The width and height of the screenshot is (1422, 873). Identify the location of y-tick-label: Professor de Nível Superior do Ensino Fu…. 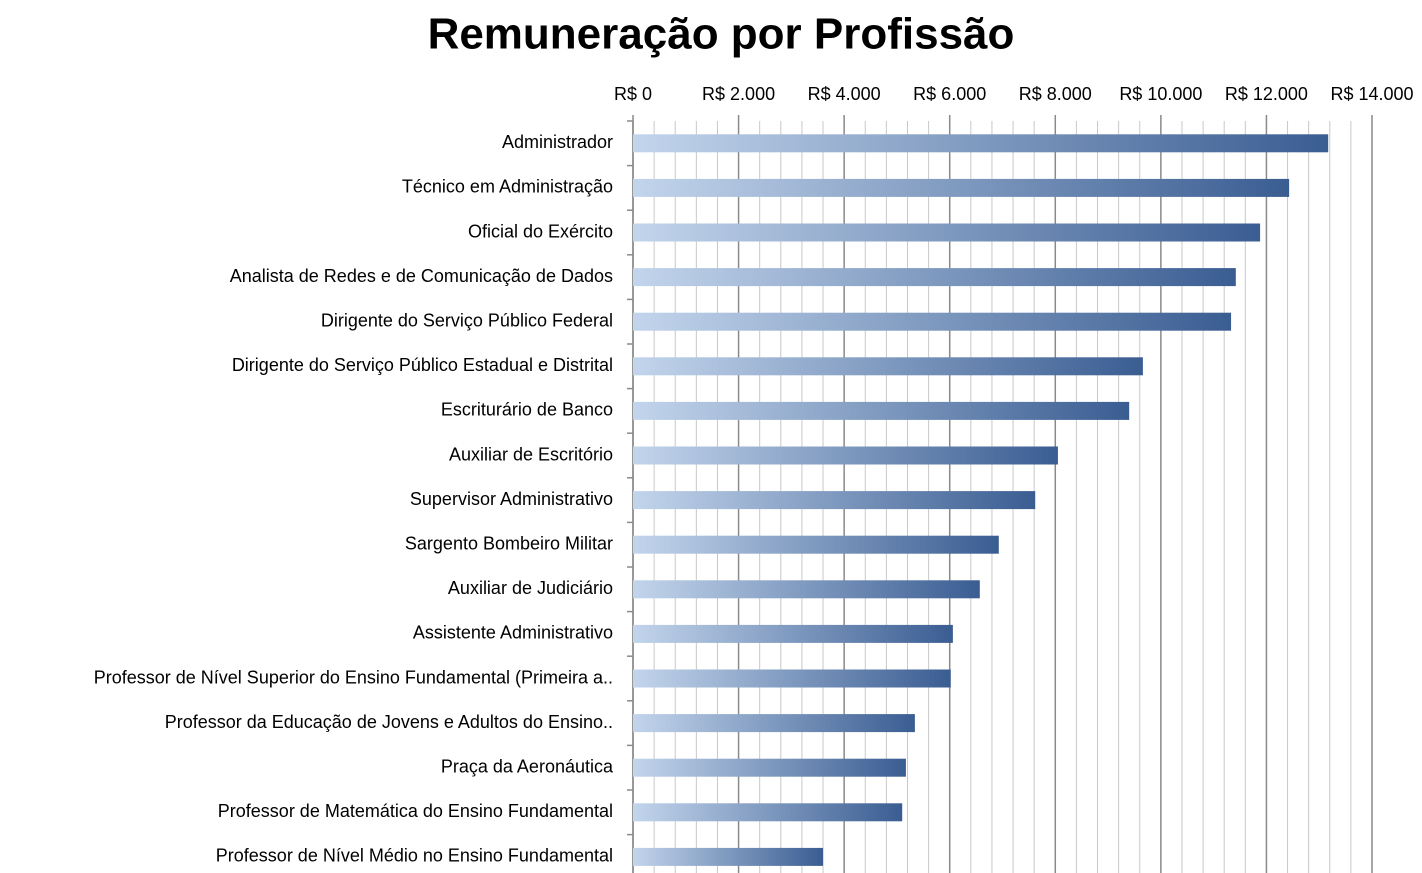
(353, 677).